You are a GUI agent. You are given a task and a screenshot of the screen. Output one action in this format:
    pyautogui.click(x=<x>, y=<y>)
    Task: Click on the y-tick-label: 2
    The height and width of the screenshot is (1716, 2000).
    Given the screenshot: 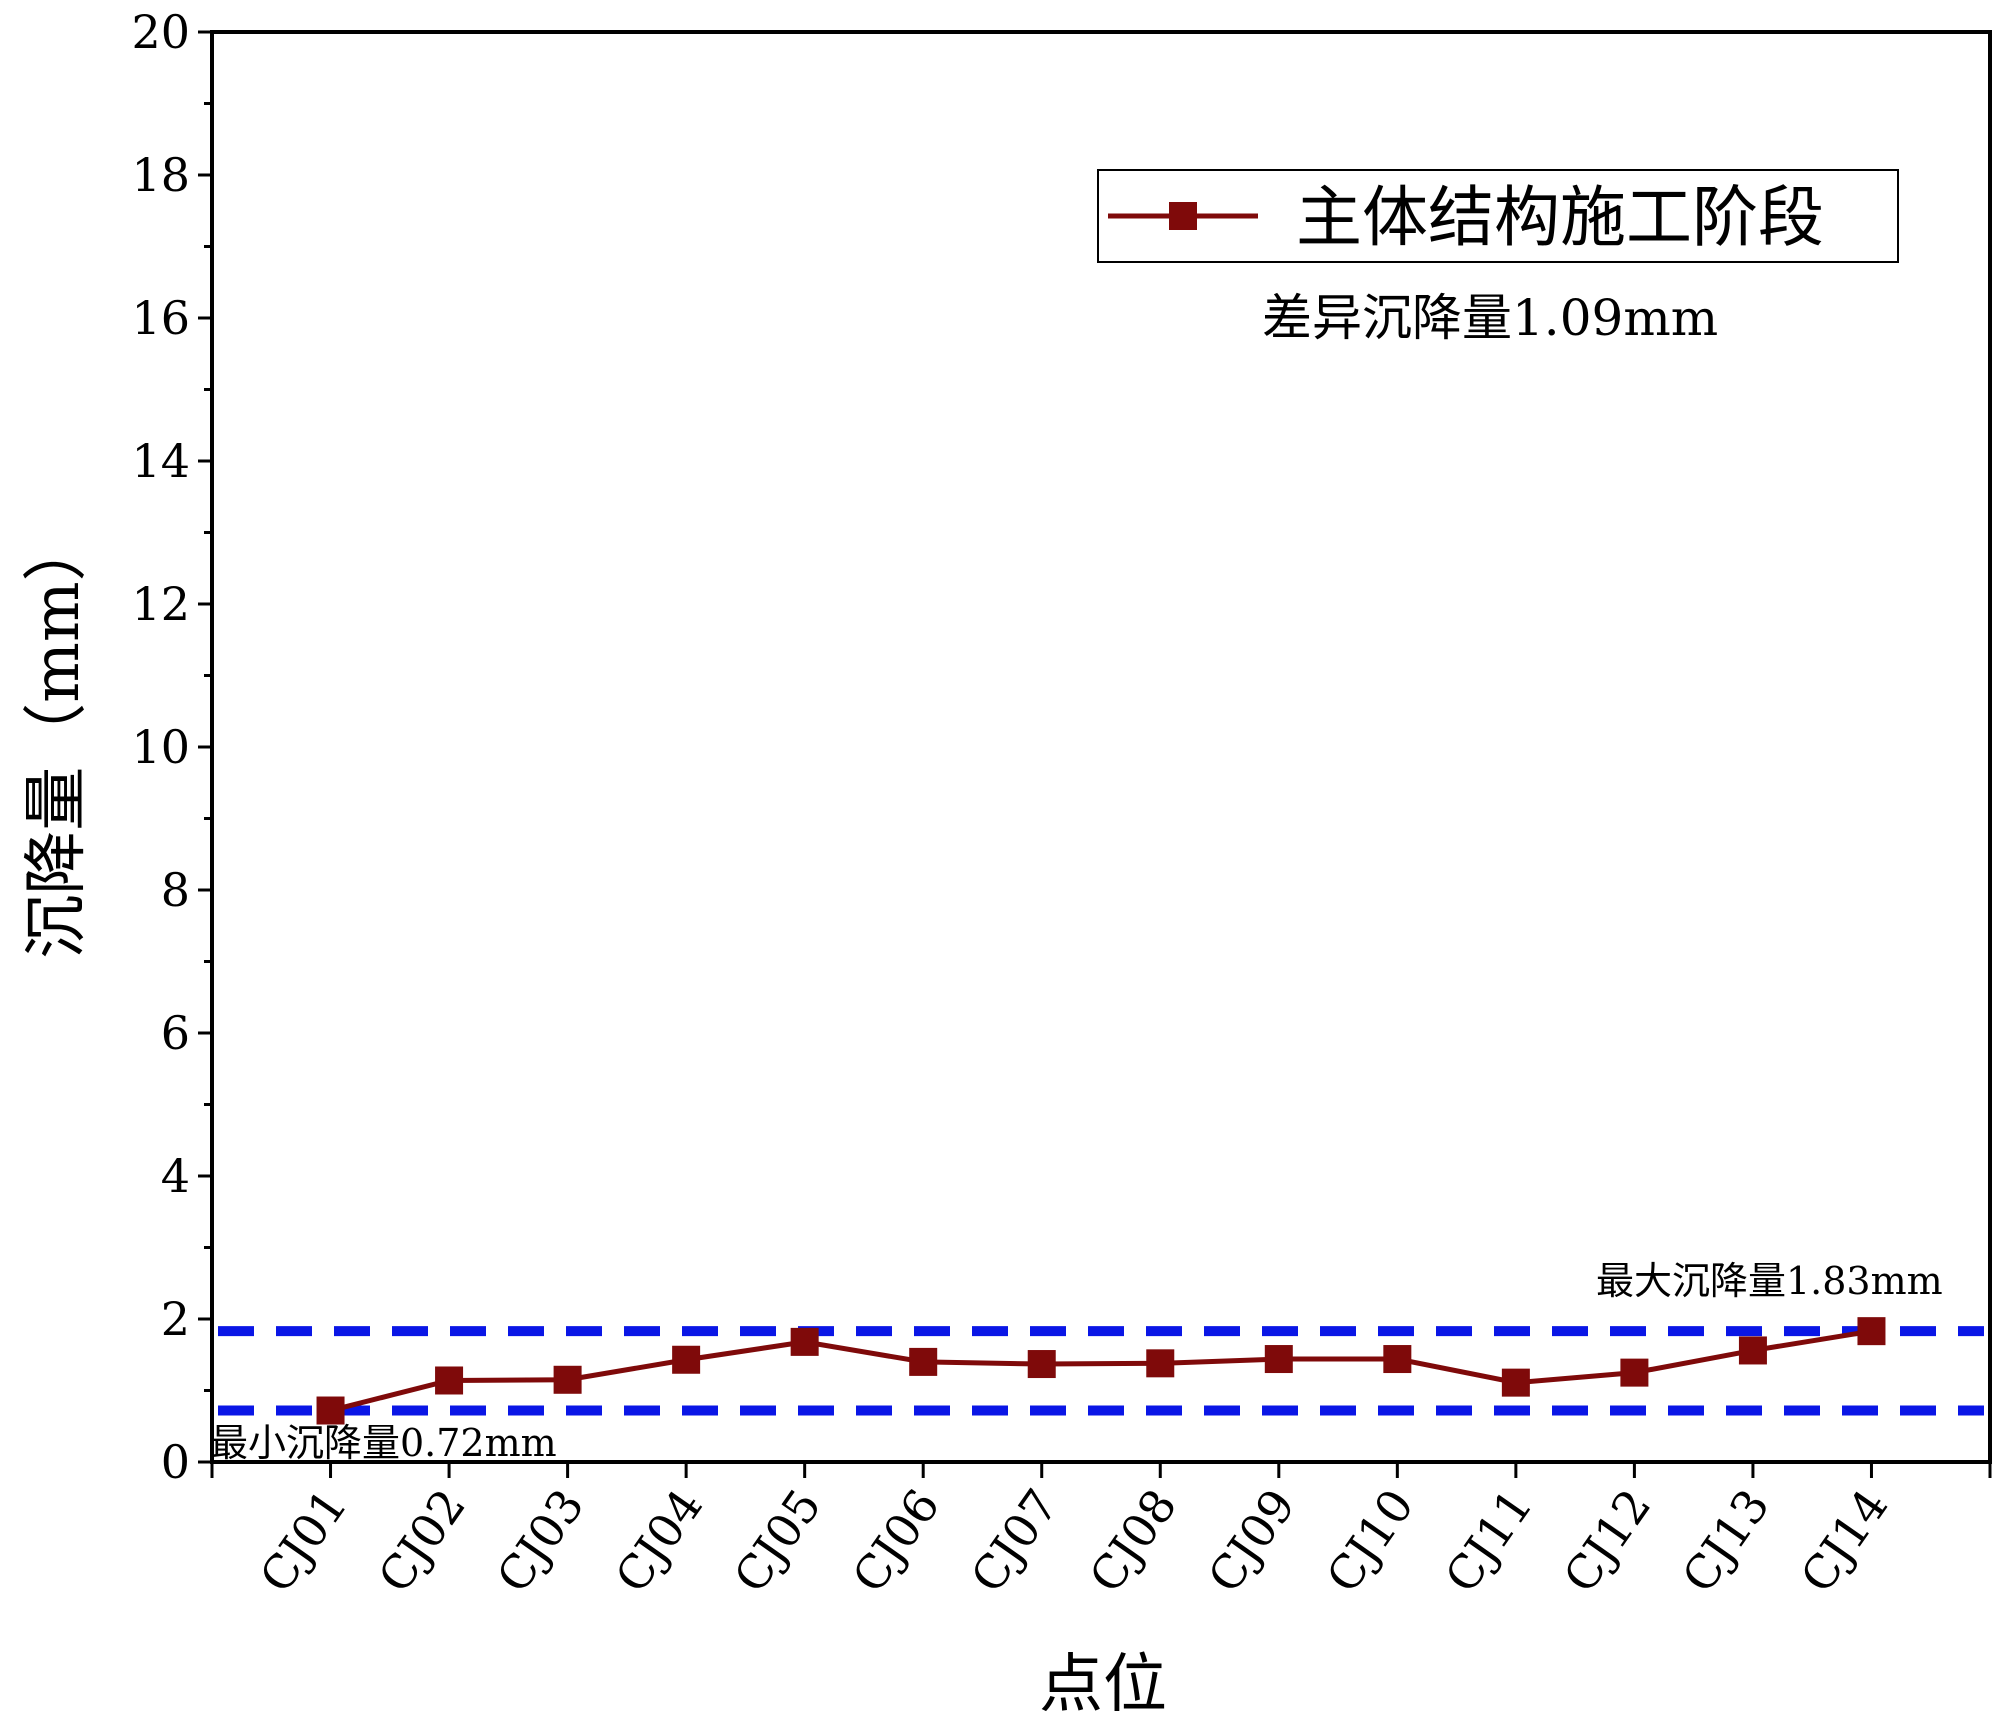 What is the action you would take?
    pyautogui.click(x=175, y=1319)
    